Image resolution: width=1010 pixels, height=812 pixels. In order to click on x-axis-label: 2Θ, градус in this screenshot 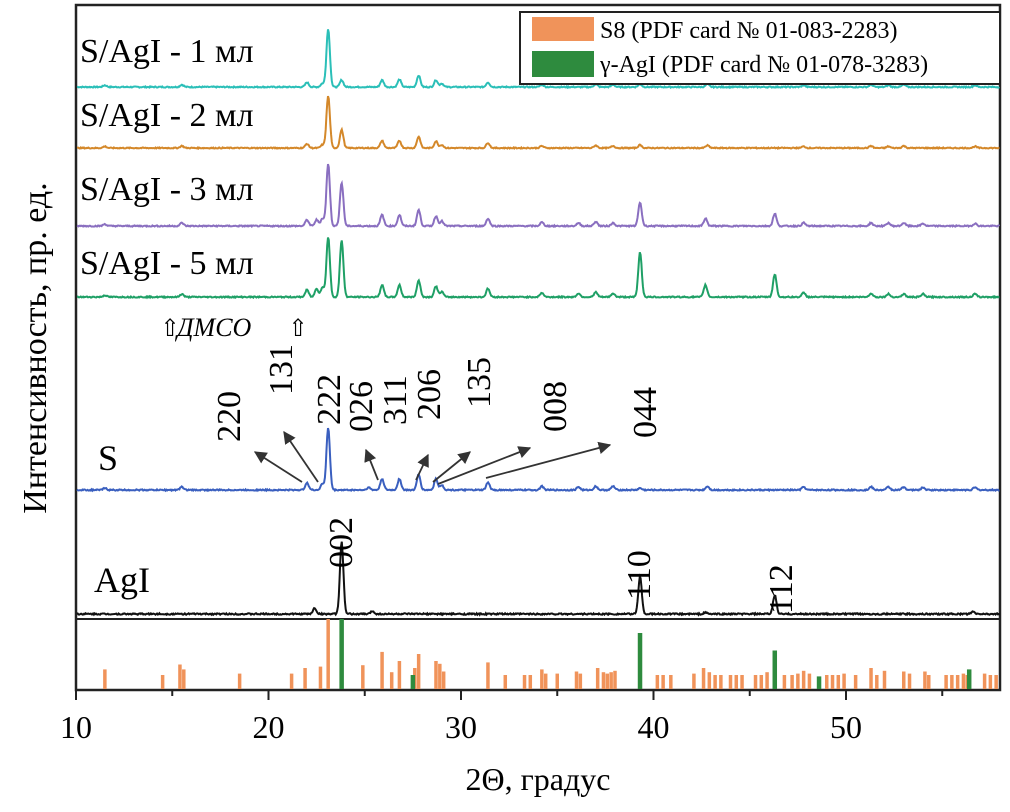, I will do `click(538, 779)`.